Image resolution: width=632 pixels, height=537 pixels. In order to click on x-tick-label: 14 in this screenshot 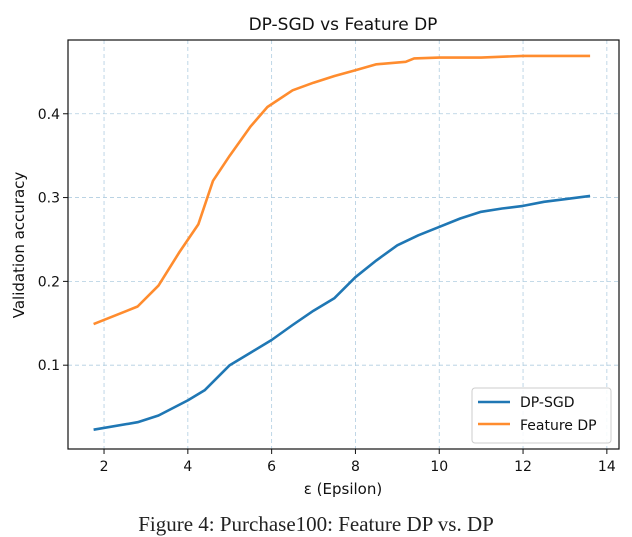, I will do `click(607, 467)`.